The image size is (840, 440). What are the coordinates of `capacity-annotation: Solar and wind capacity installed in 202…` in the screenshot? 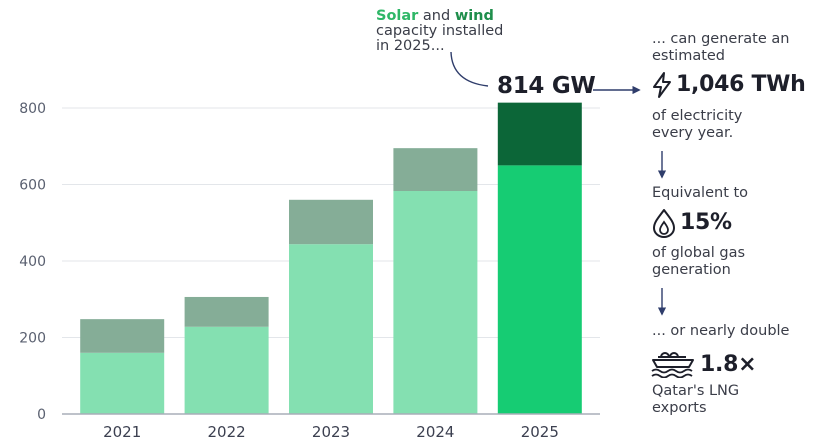 It's located at (451, 31).